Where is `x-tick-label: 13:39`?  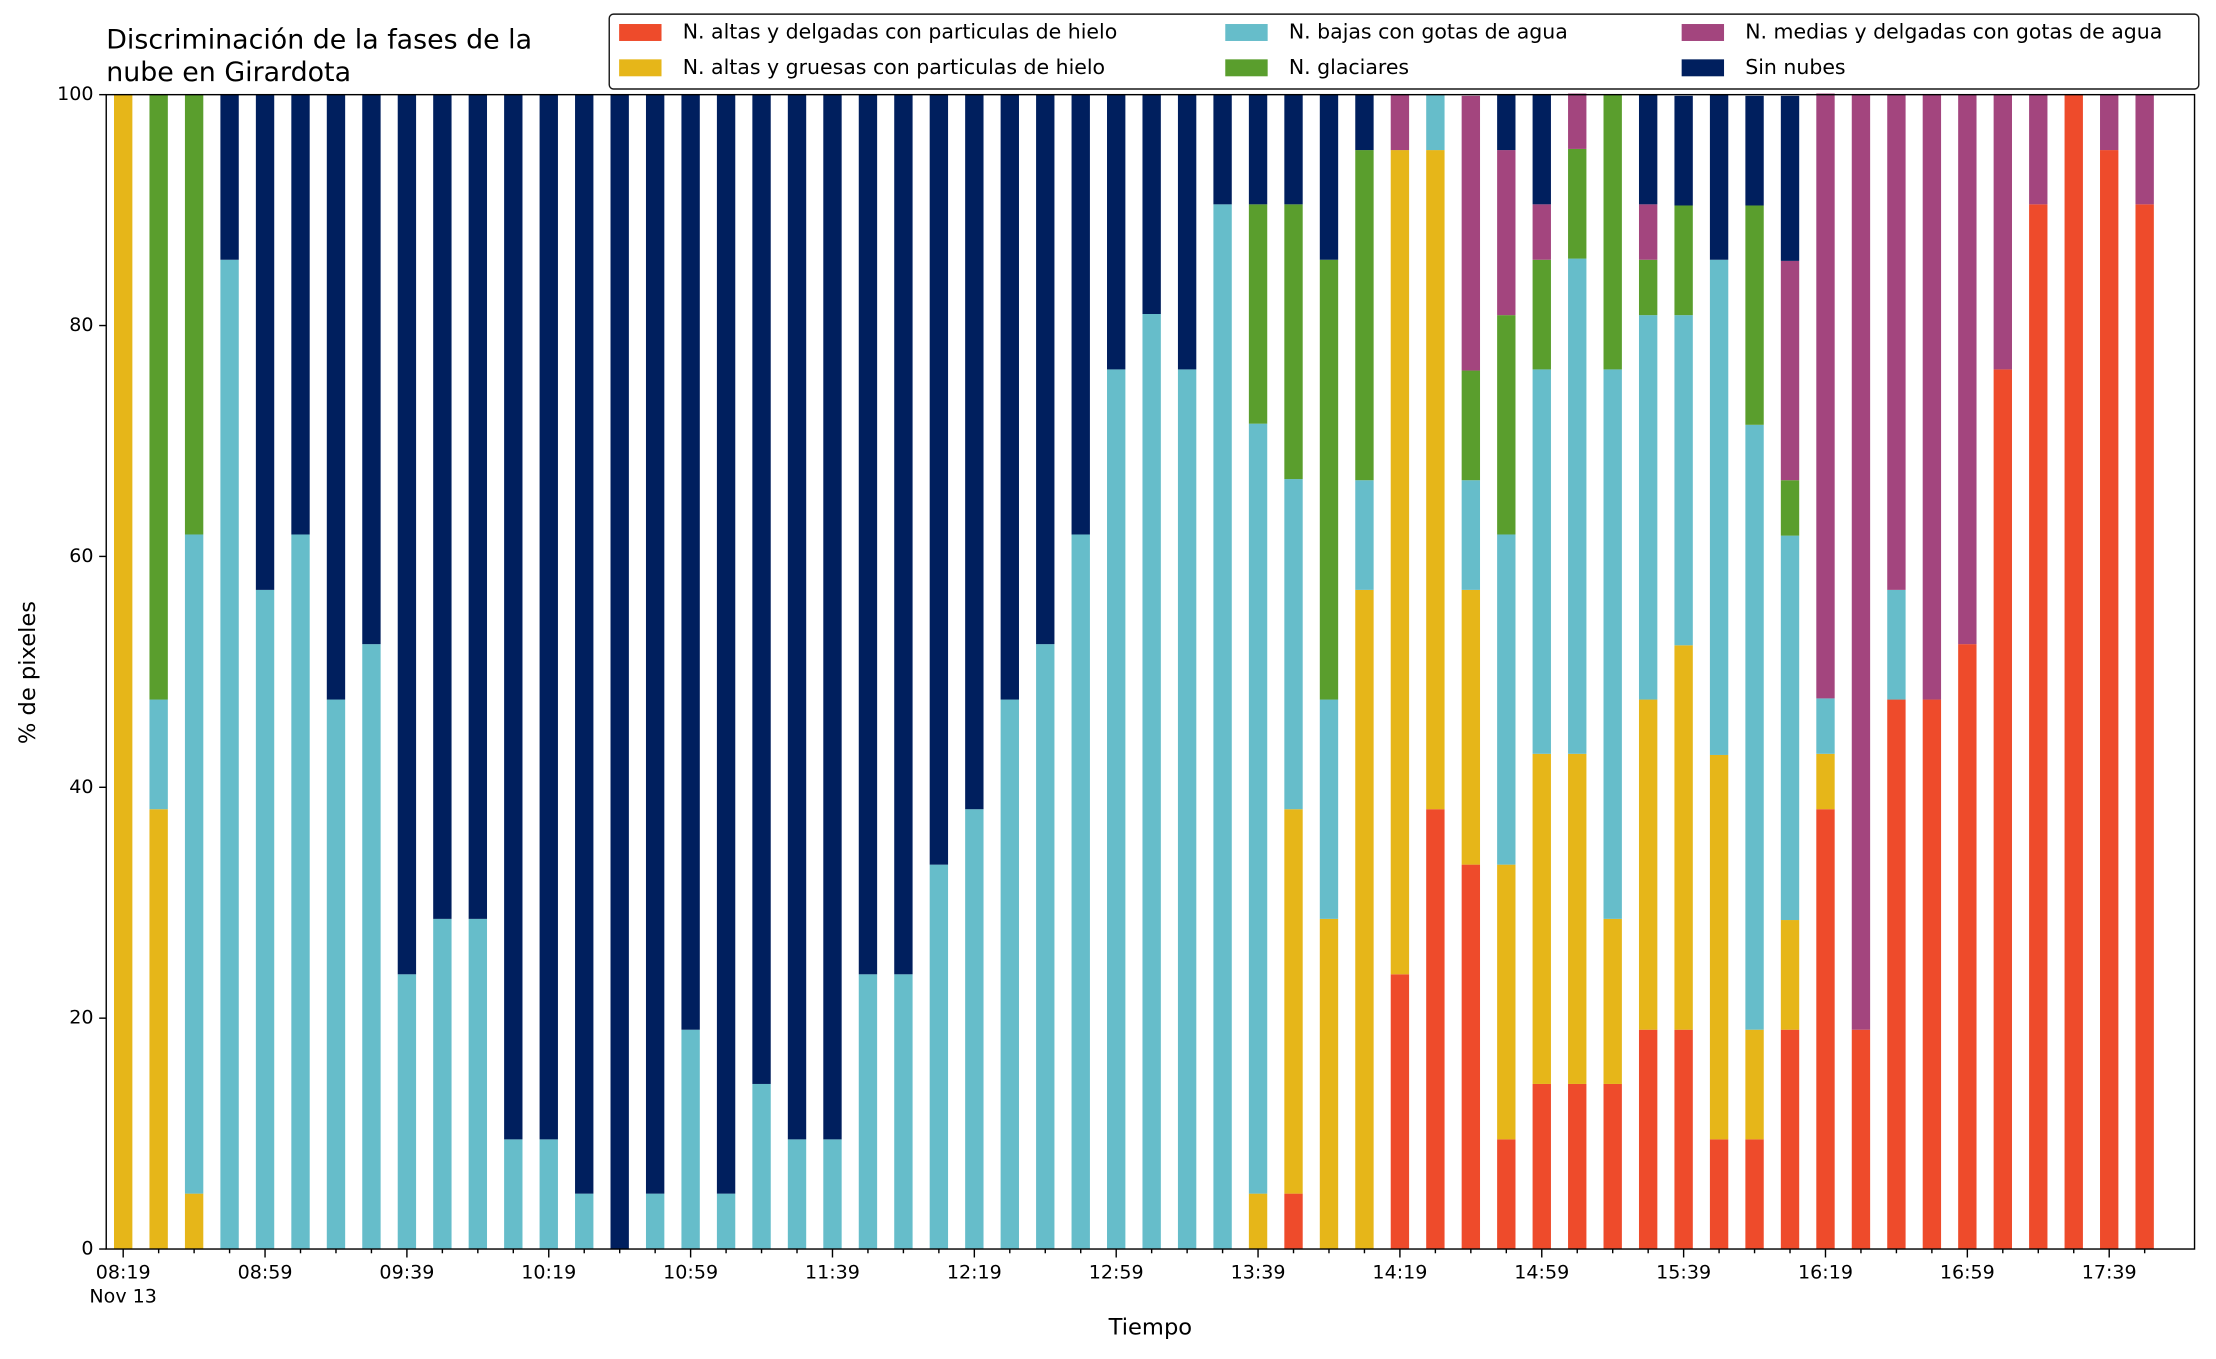
x-tick-label: 13:39 is located at coordinates (1258, 1273).